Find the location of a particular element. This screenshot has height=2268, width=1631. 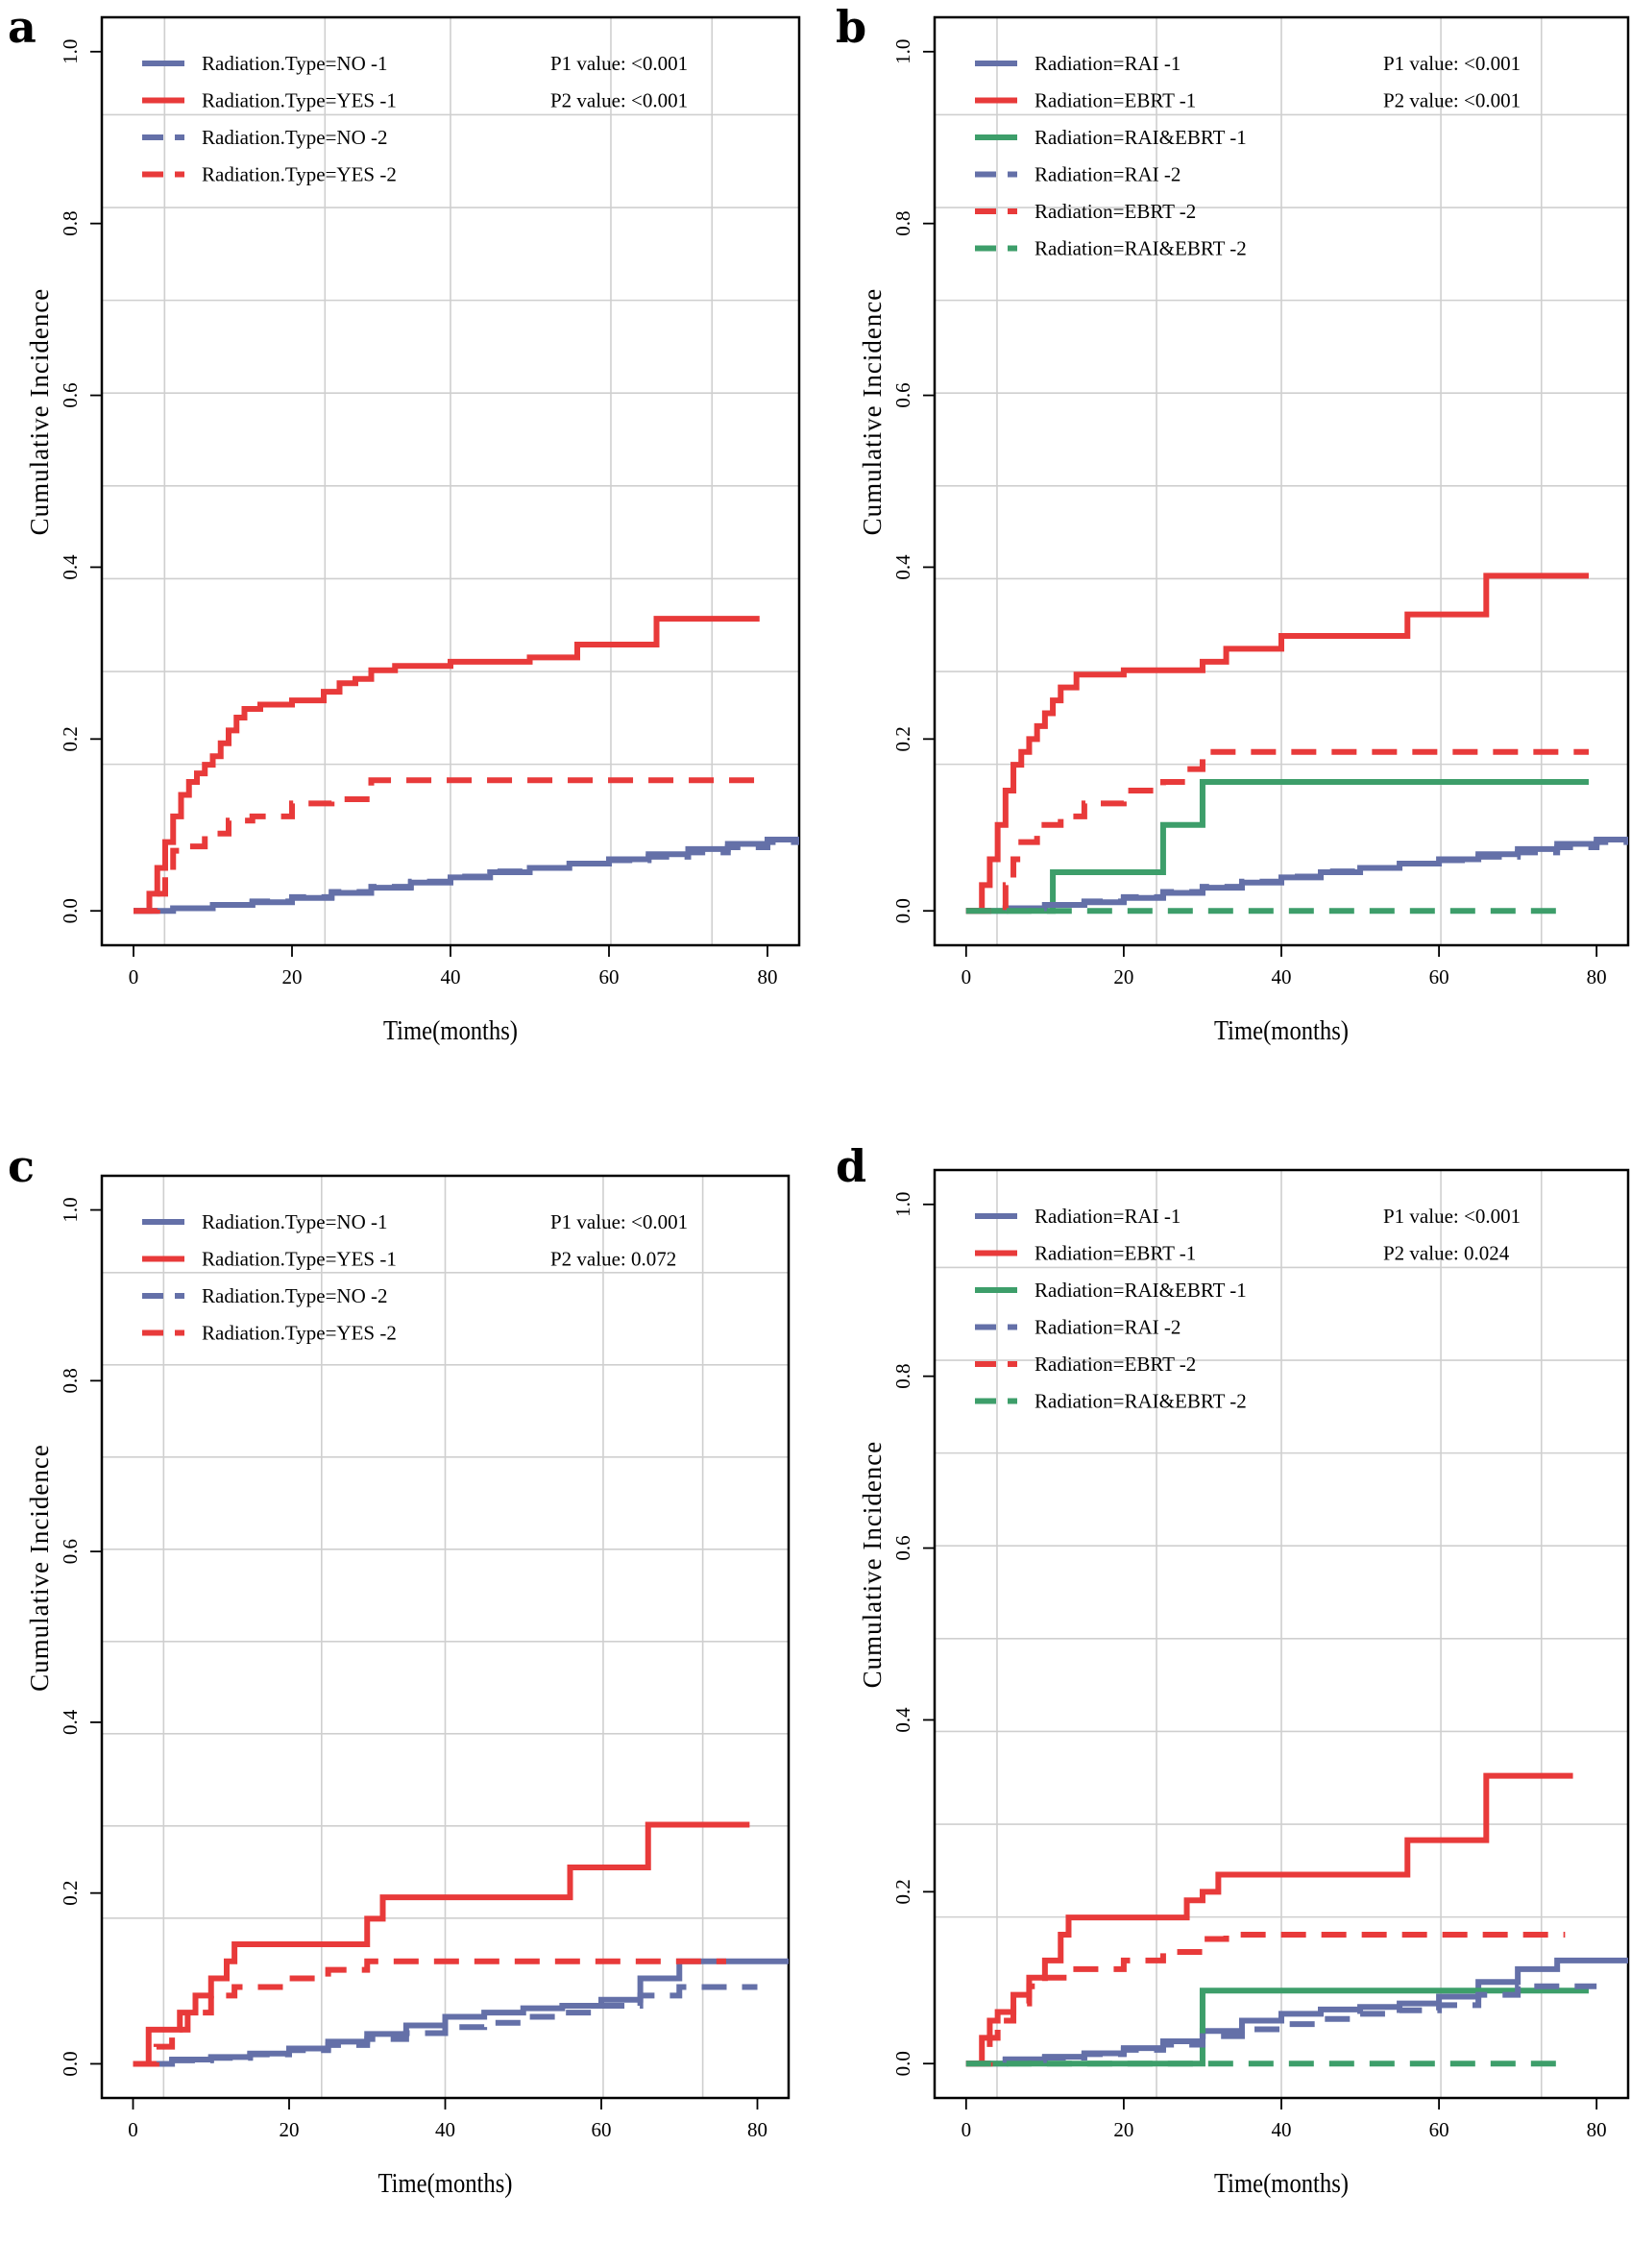

y-tick-label: 1.0 is located at coordinates (903, 1204).